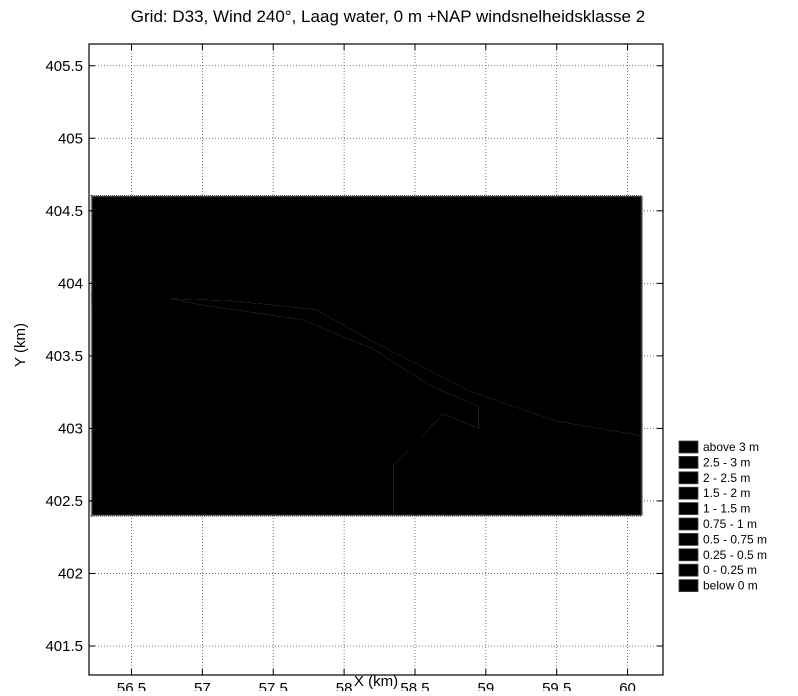 Image resolution: width=798 pixels, height=696 pixels. I want to click on legend-swatch-0-0-25-m, so click(688, 570).